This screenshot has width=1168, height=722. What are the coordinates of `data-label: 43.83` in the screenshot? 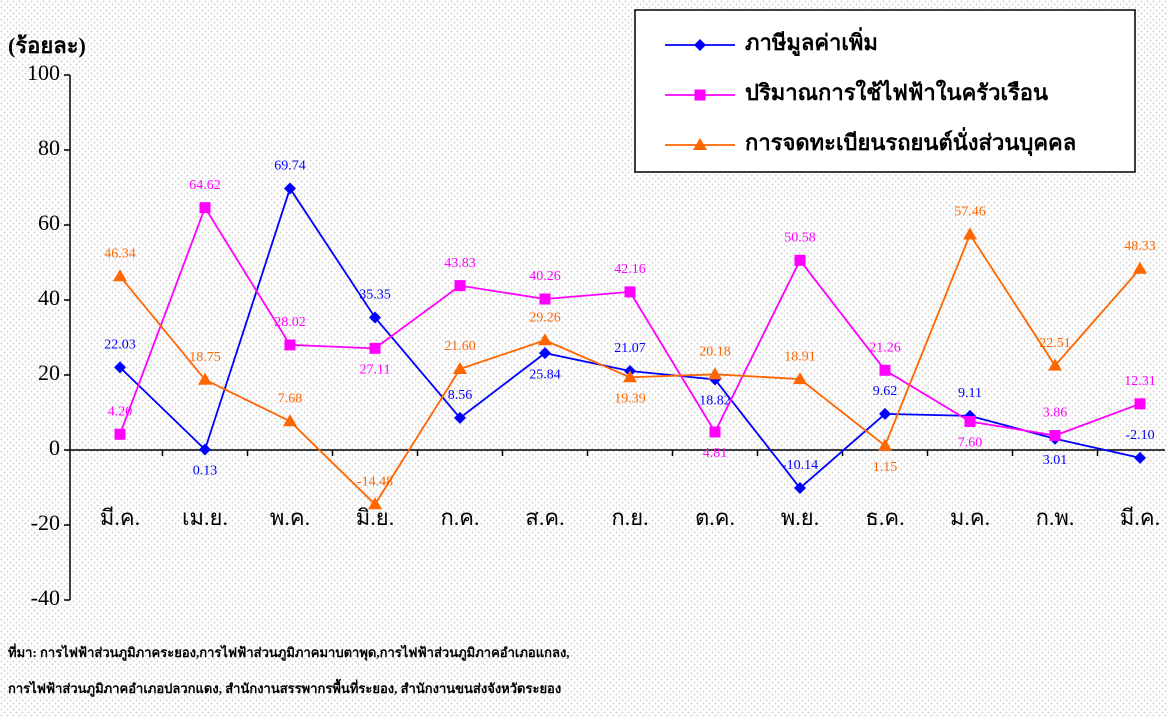 It's located at (460, 263).